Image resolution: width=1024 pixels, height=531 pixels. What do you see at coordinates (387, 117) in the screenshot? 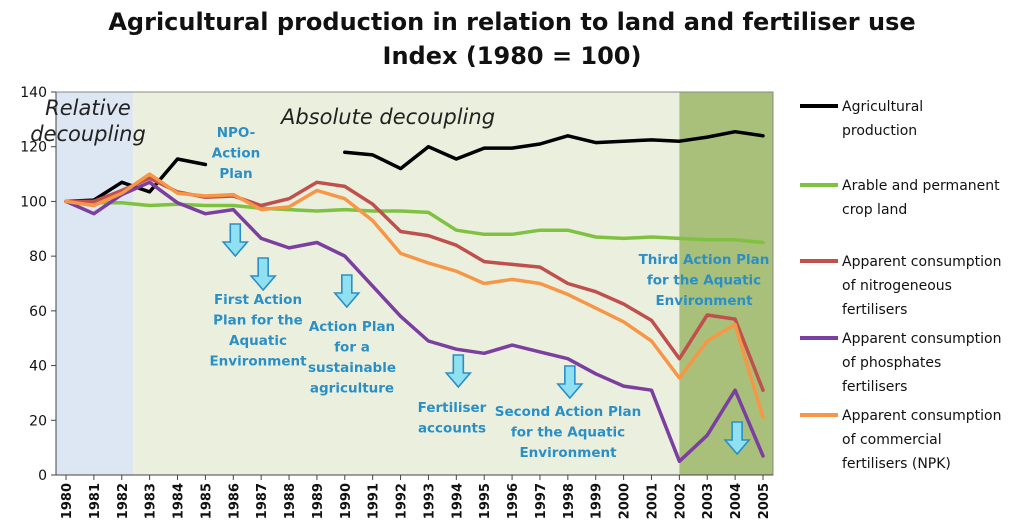
I see `region-label-absolute: Absolute decoupling` at bounding box center [387, 117].